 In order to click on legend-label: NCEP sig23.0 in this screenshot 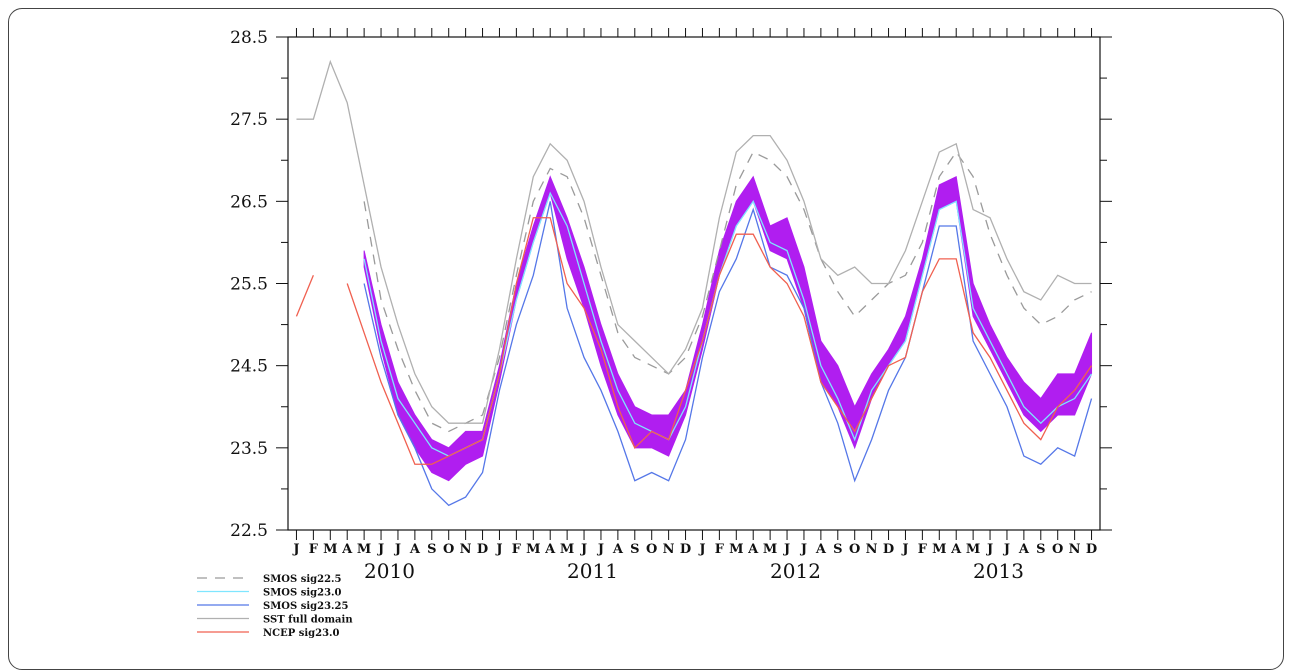, I will do `click(301, 633)`.